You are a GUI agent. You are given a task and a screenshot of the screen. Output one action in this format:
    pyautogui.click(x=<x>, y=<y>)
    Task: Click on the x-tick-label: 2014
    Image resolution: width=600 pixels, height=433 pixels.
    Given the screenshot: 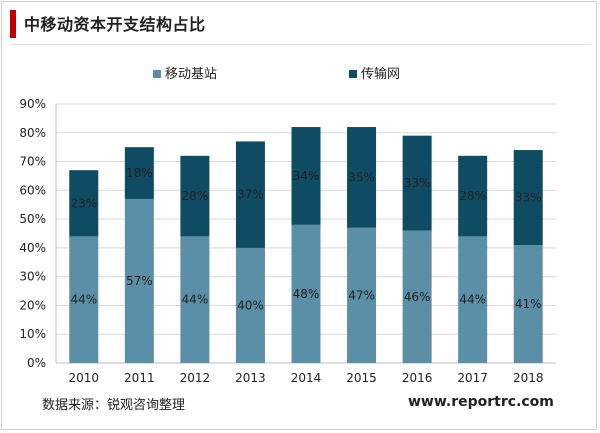 What is the action you would take?
    pyautogui.click(x=306, y=378)
    